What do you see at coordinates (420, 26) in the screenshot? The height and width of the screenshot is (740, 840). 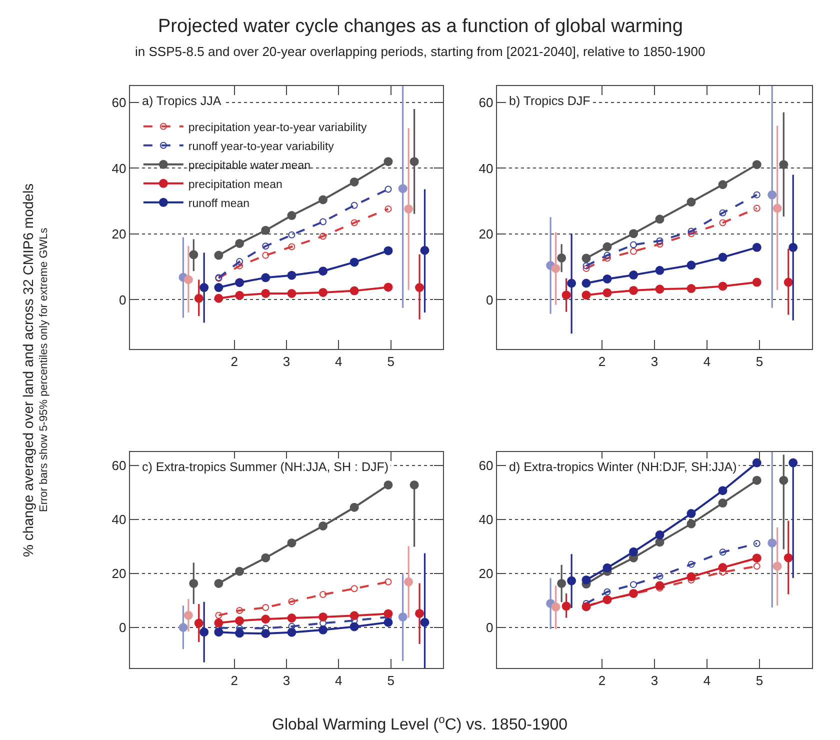 I see `chart-title: Projected water cycle changes as a function of global warming` at bounding box center [420, 26].